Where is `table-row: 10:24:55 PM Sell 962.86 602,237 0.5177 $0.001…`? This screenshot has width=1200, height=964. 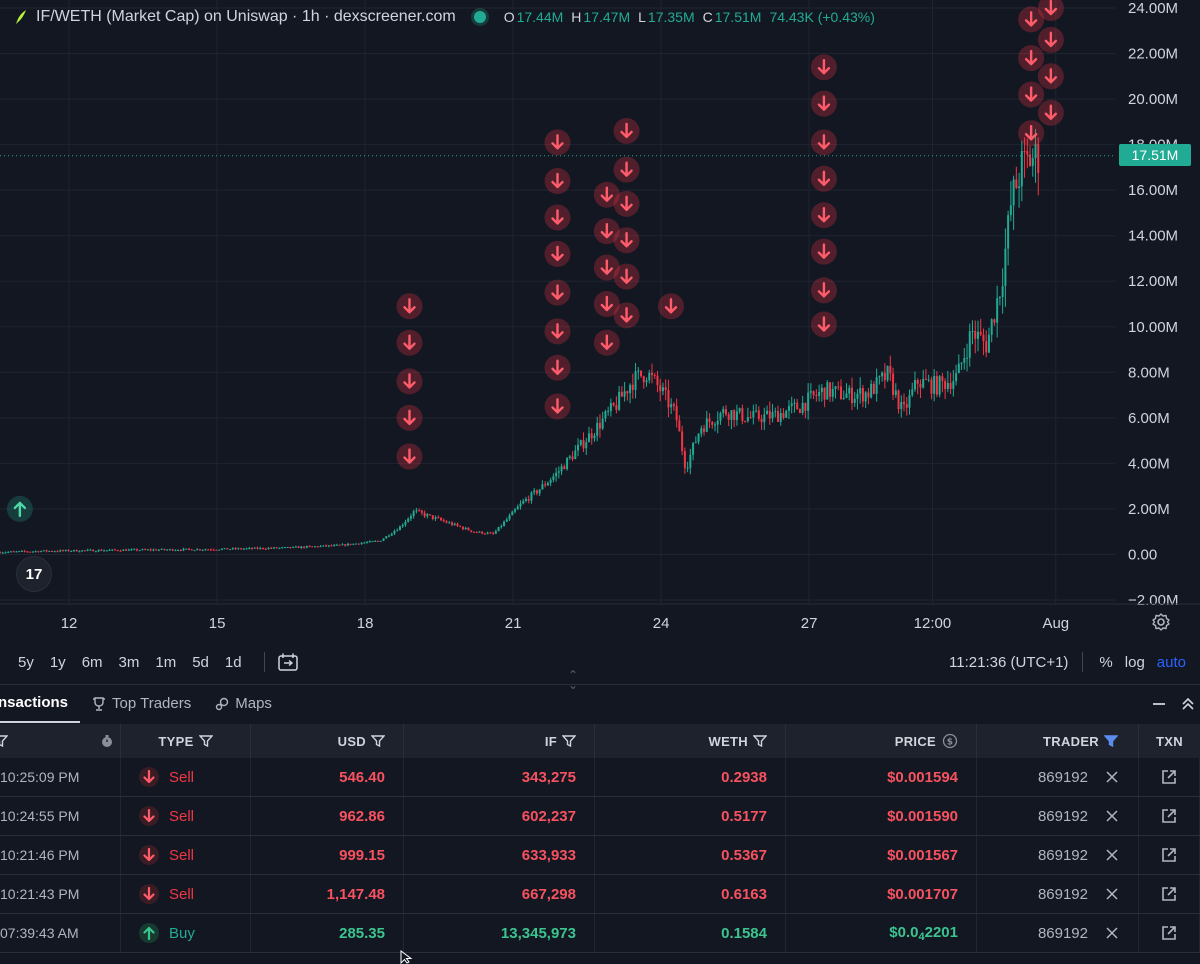 table-row: 10:24:55 PM Sell 962.86 602,237 0.5177 $0.001… is located at coordinates (600, 816).